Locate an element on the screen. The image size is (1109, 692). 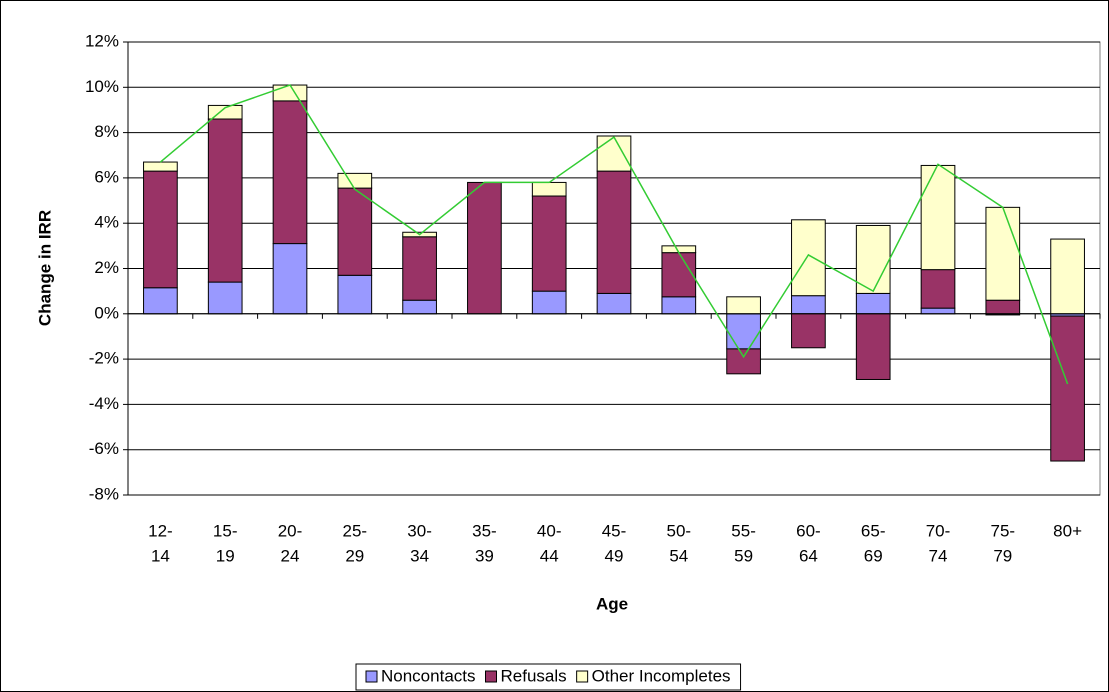
x-tick-label: 75- is located at coordinates (1003, 530).